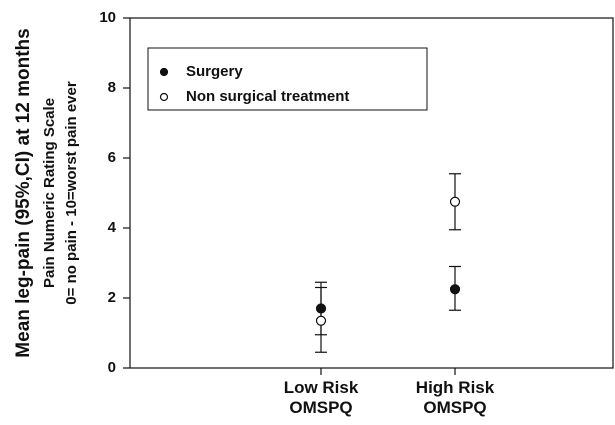 The width and height of the screenshot is (615, 425). I want to click on legend-box, so click(287, 79).